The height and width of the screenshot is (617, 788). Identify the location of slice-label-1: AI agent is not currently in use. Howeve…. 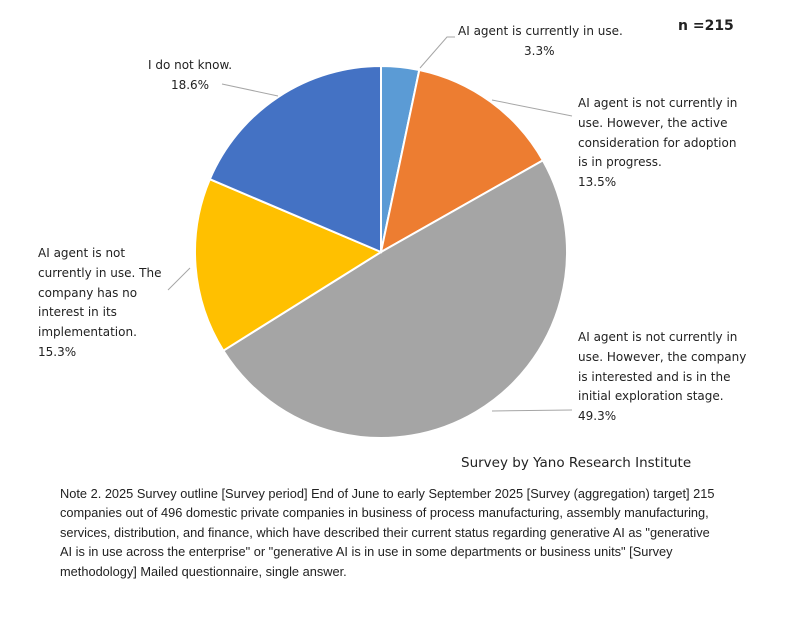
(658, 143).